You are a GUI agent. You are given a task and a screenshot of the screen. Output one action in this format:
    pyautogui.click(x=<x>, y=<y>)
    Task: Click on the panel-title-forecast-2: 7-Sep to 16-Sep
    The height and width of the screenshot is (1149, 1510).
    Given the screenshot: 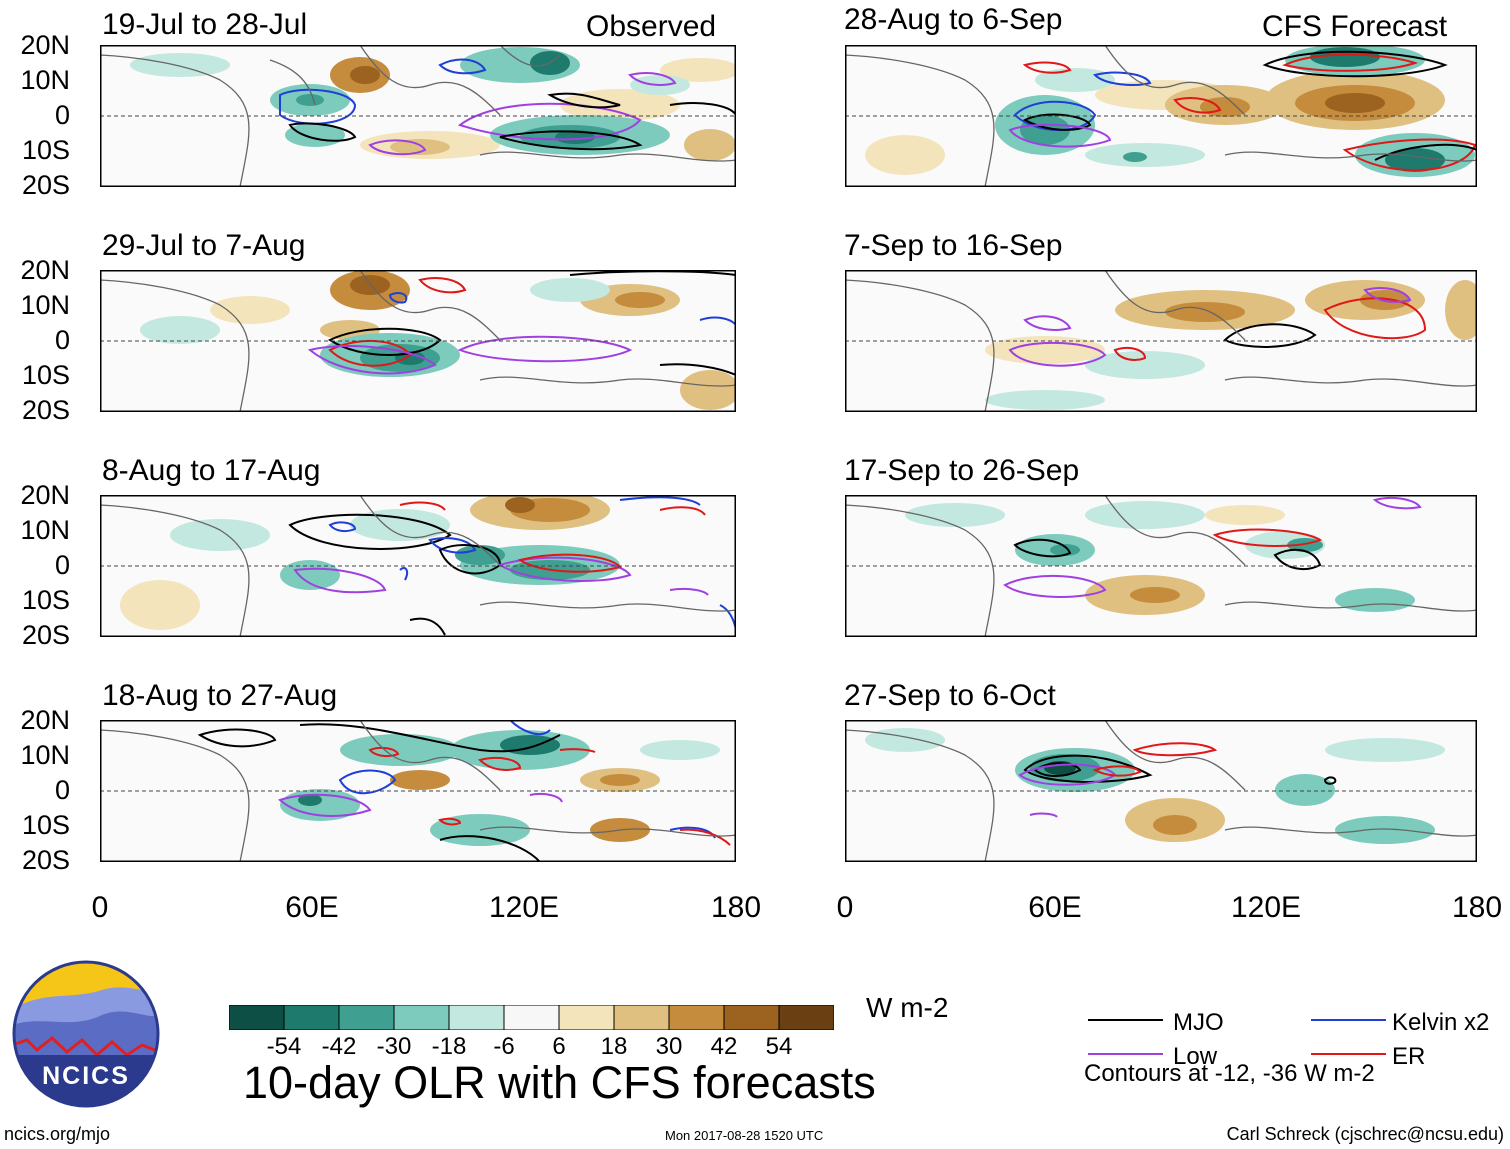 What is the action you would take?
    pyautogui.click(x=953, y=245)
    